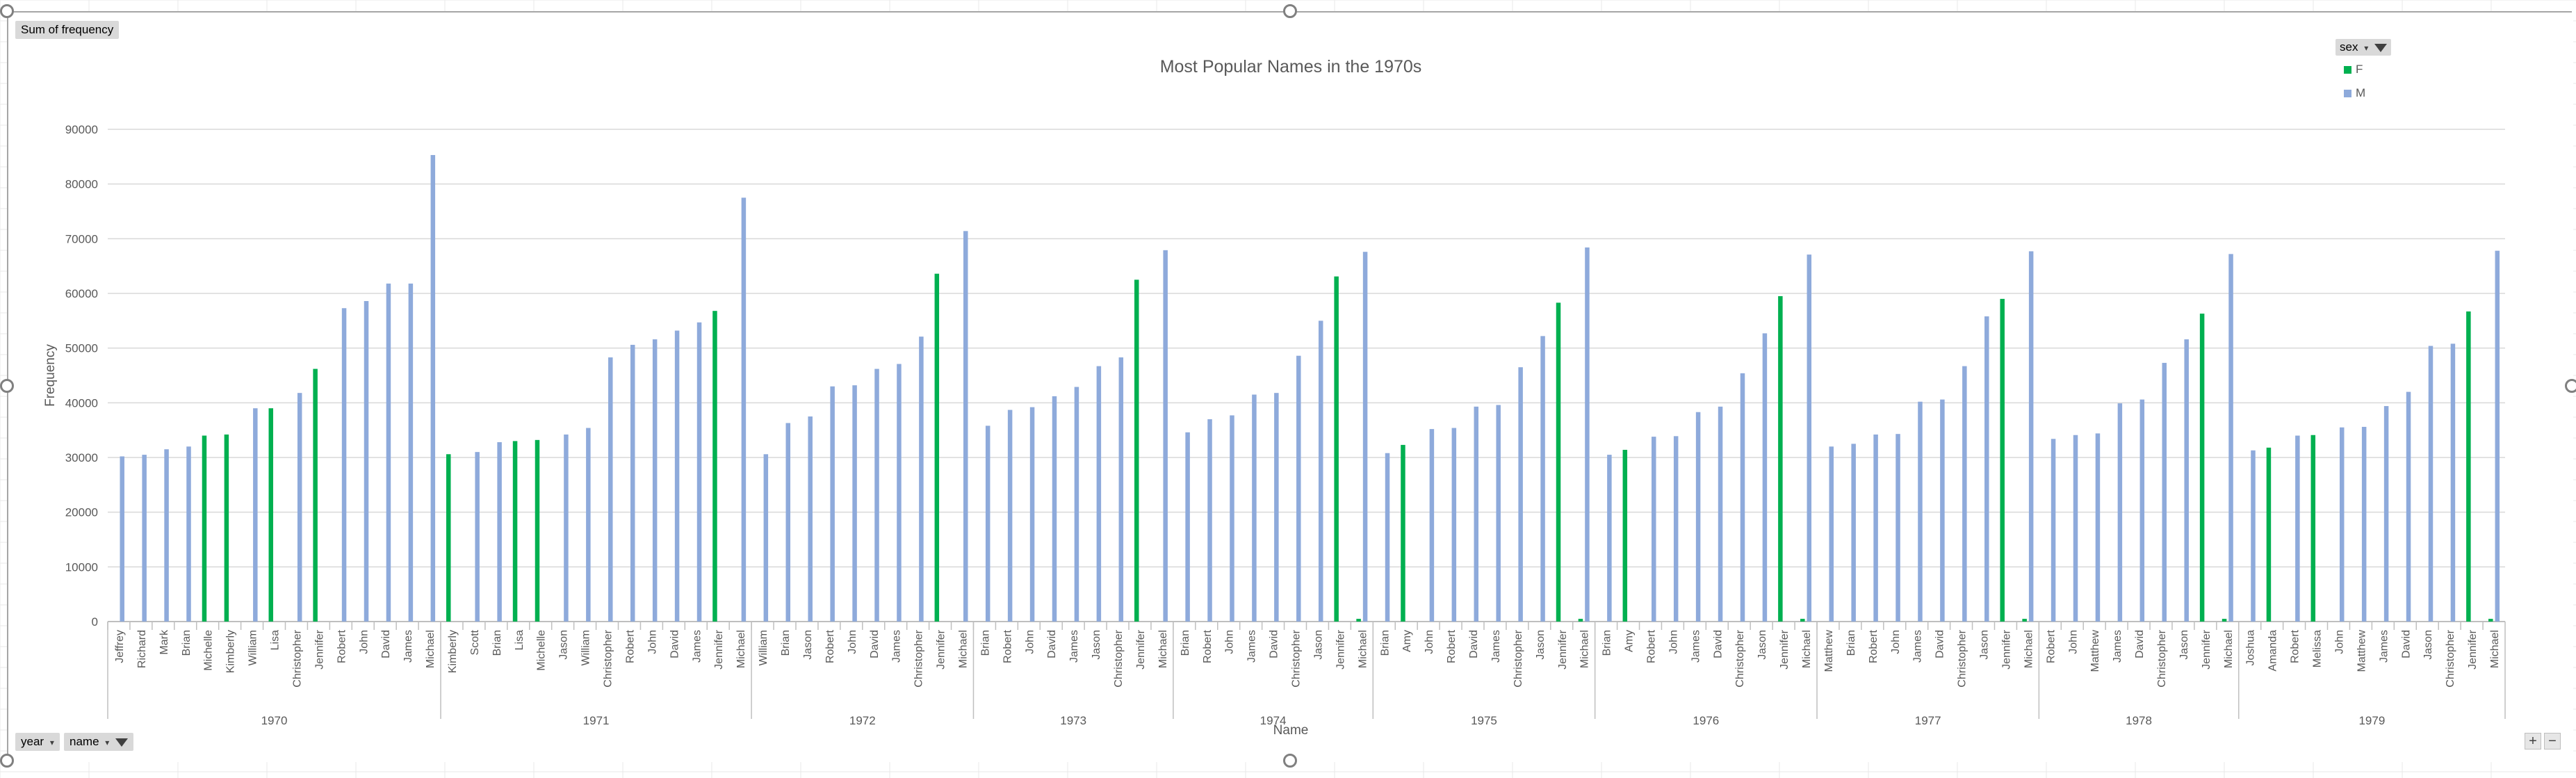  What do you see at coordinates (1484, 720) in the screenshot?
I see `year-group-label: 1975` at bounding box center [1484, 720].